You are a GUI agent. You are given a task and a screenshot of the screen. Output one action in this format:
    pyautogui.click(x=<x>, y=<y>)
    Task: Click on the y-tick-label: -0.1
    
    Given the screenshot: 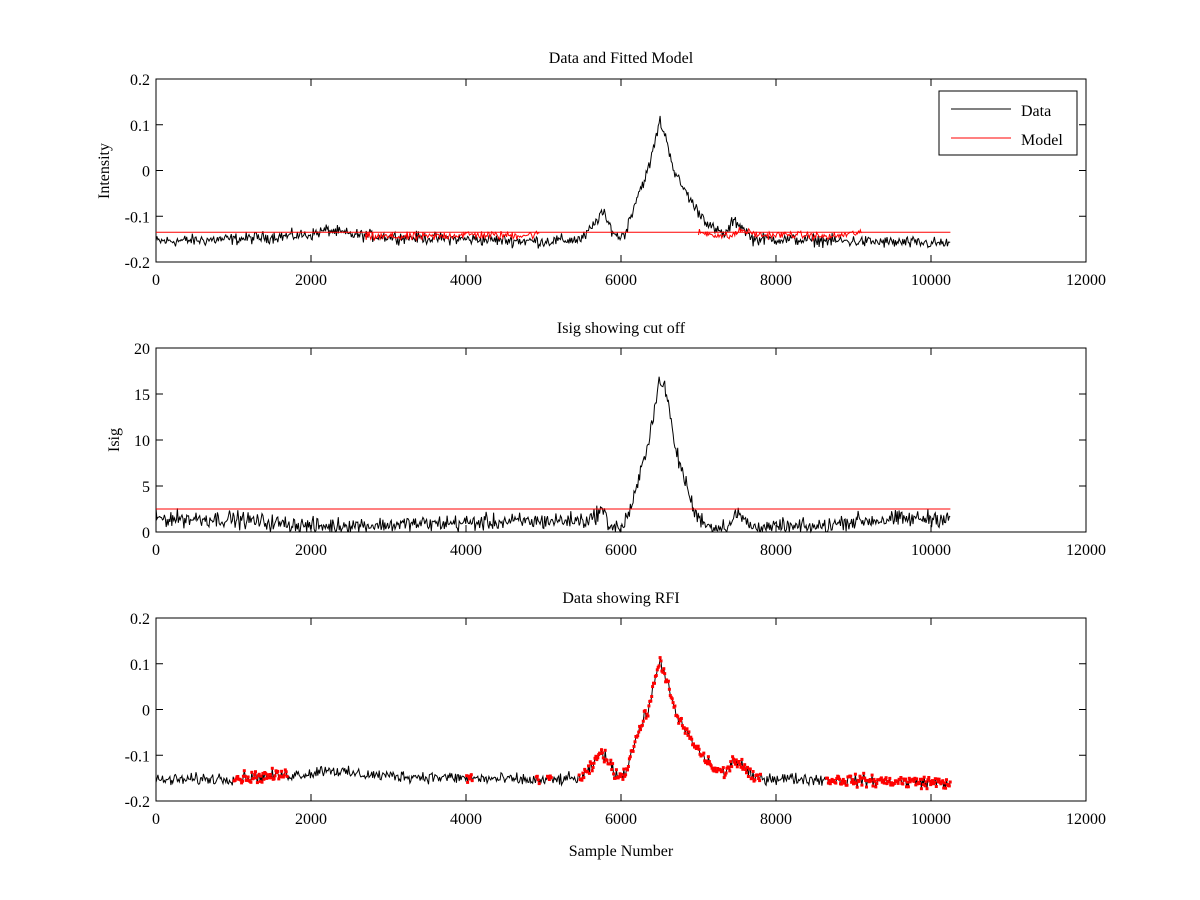 What is the action you would take?
    pyautogui.click(x=137, y=756)
    